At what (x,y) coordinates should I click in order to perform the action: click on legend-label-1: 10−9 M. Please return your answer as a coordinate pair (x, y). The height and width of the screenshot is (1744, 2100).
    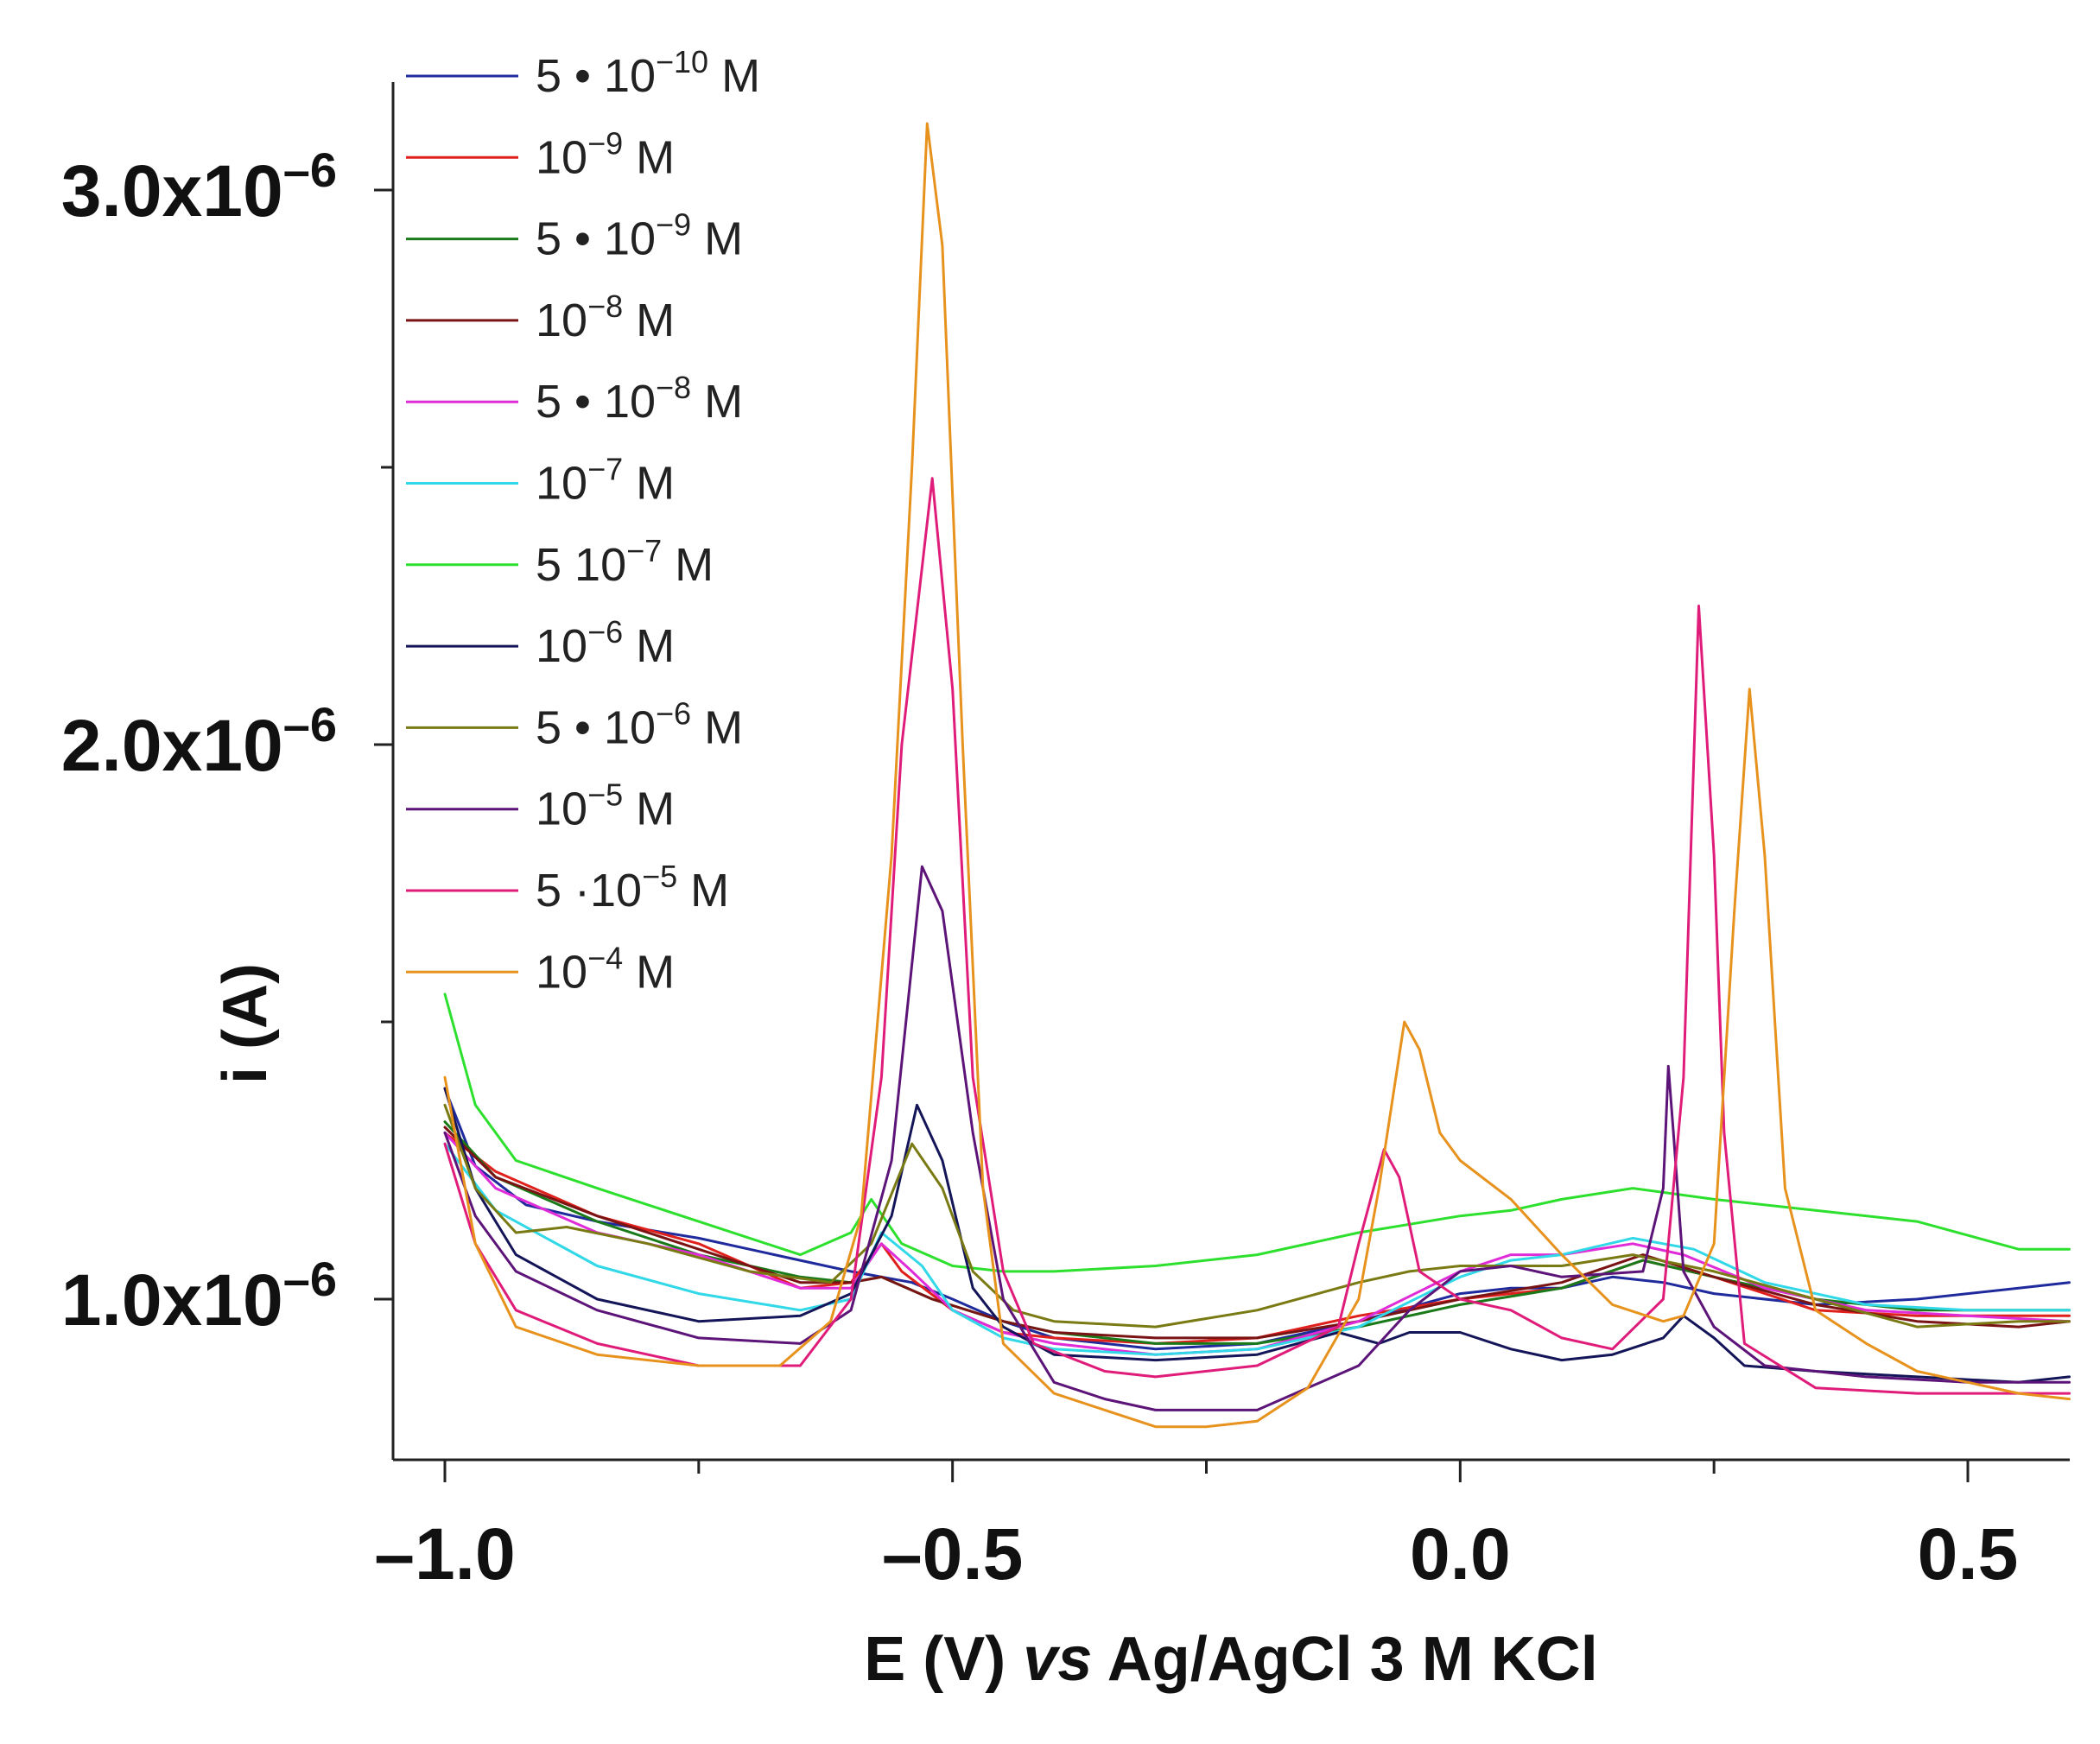
    Looking at the image, I should click on (605, 154).